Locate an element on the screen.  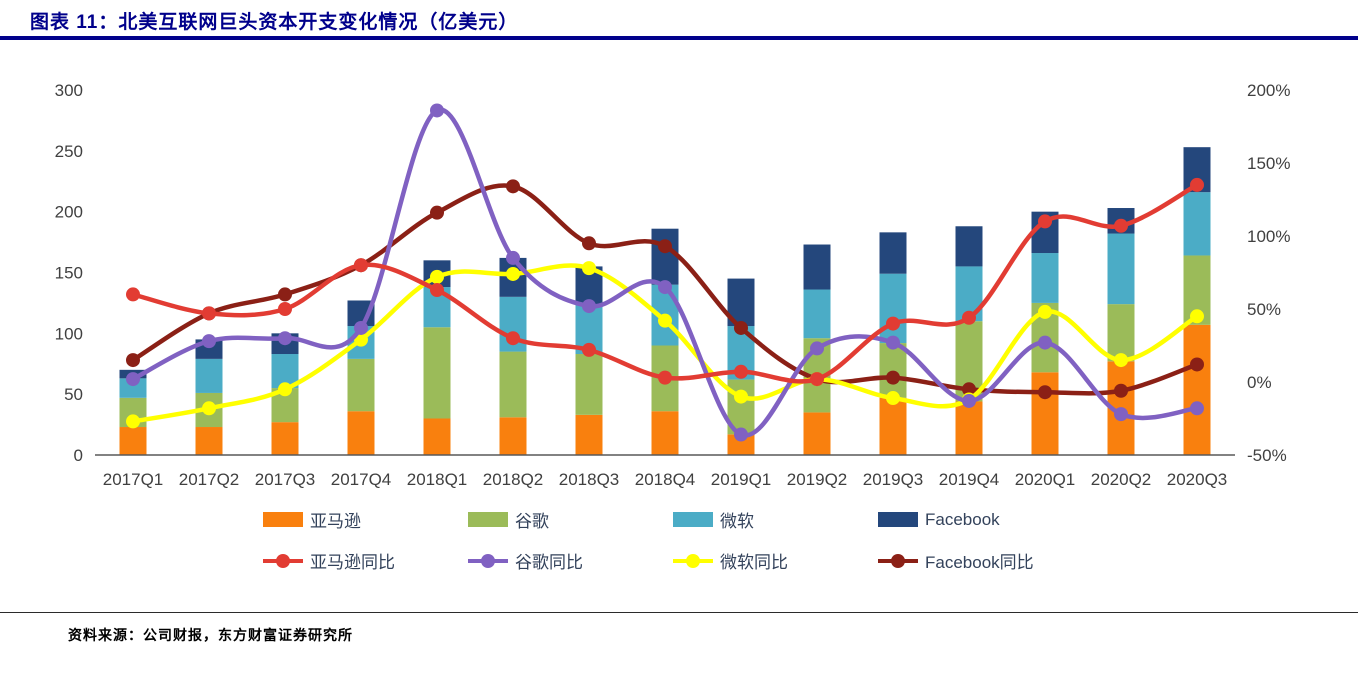
x-axis-label: 2017Q4 is located at coordinates (361, 479).